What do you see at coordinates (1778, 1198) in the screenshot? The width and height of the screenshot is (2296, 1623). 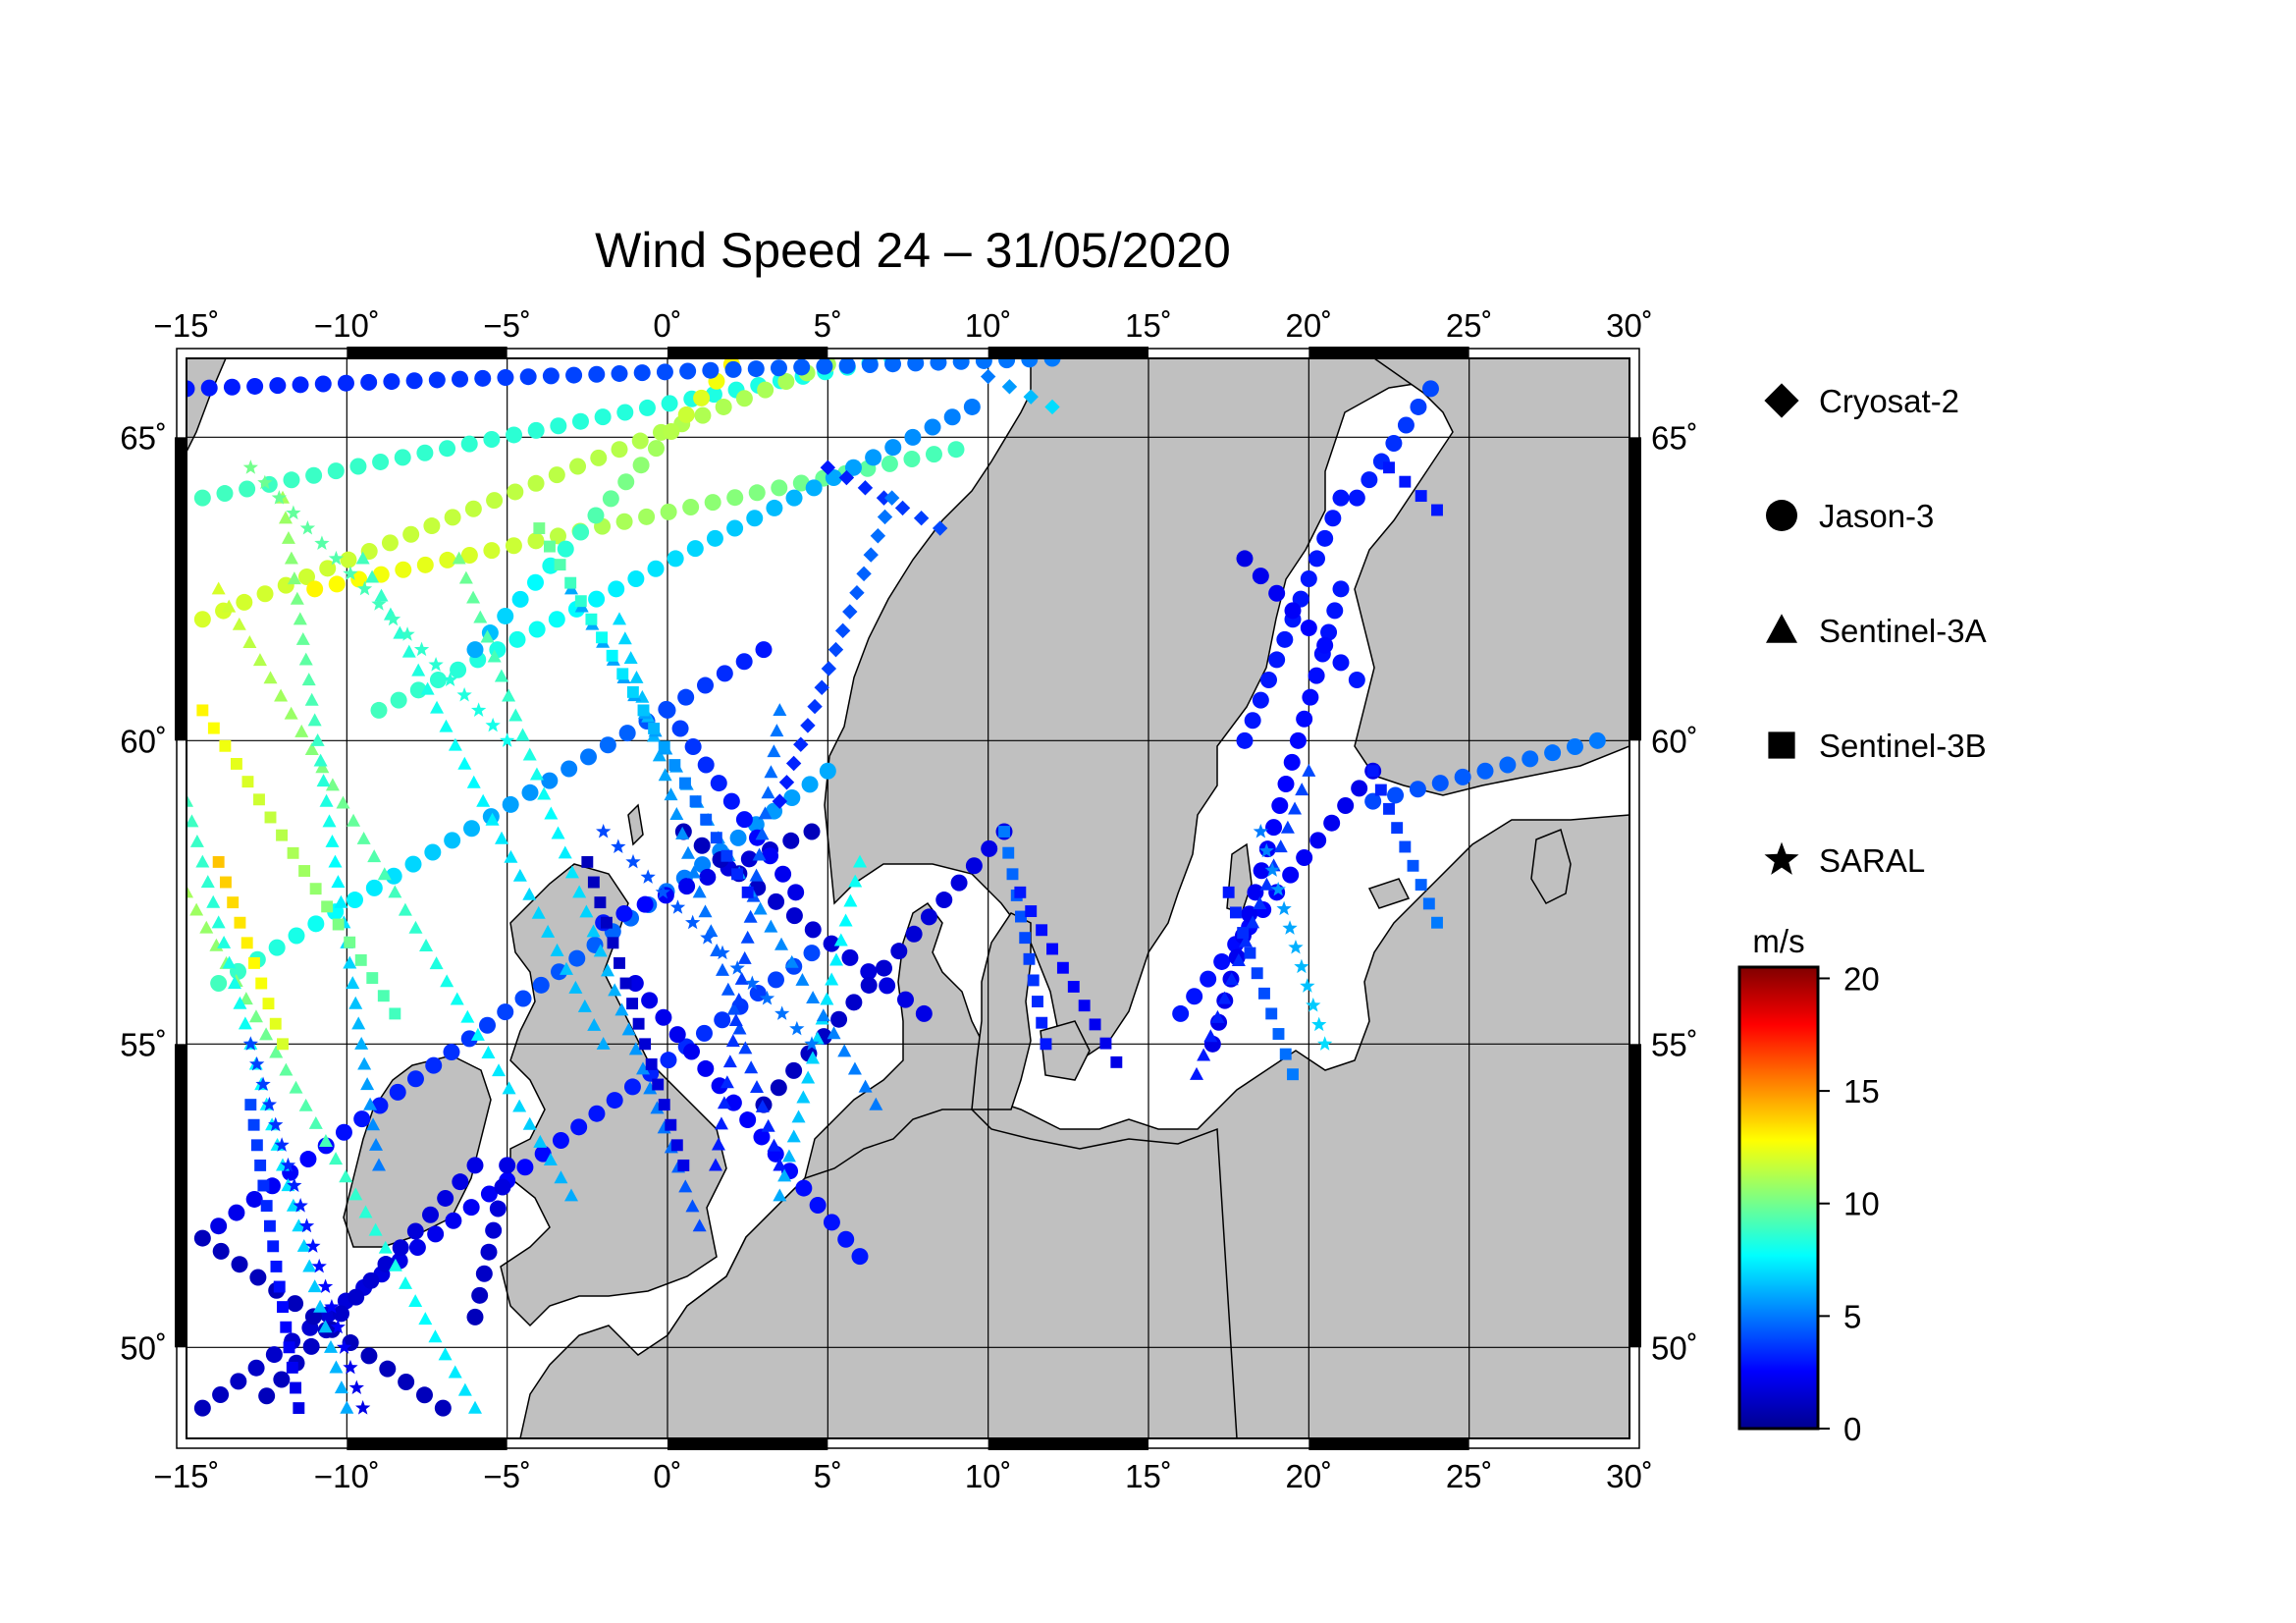 I see `colorbar-gradient` at bounding box center [1778, 1198].